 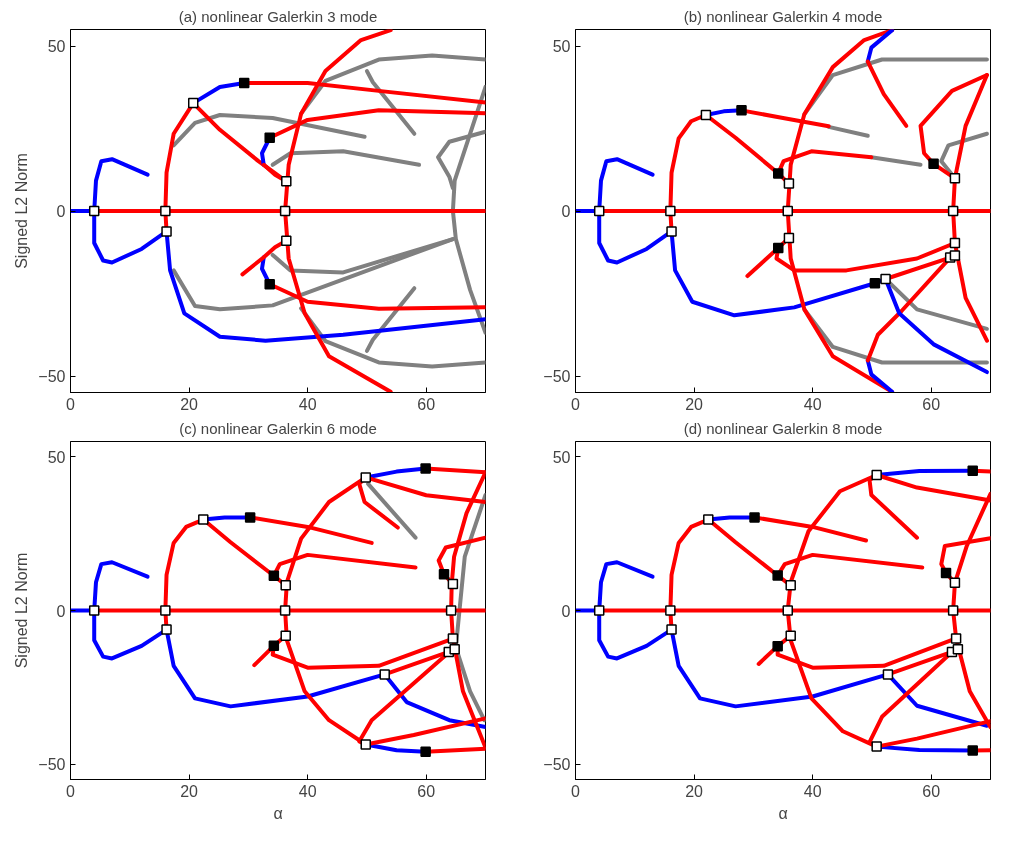 What do you see at coordinates (783, 16) in the screenshot?
I see `chart-title: (b) nonlinear Galerkin 4 mode` at bounding box center [783, 16].